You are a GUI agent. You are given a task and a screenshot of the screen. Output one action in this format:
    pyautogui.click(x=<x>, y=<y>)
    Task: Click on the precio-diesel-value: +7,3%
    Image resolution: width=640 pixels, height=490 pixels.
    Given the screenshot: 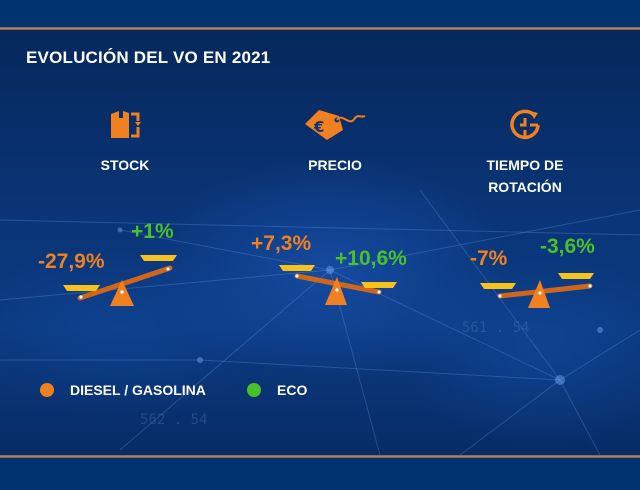 What is the action you would take?
    pyautogui.click(x=281, y=243)
    